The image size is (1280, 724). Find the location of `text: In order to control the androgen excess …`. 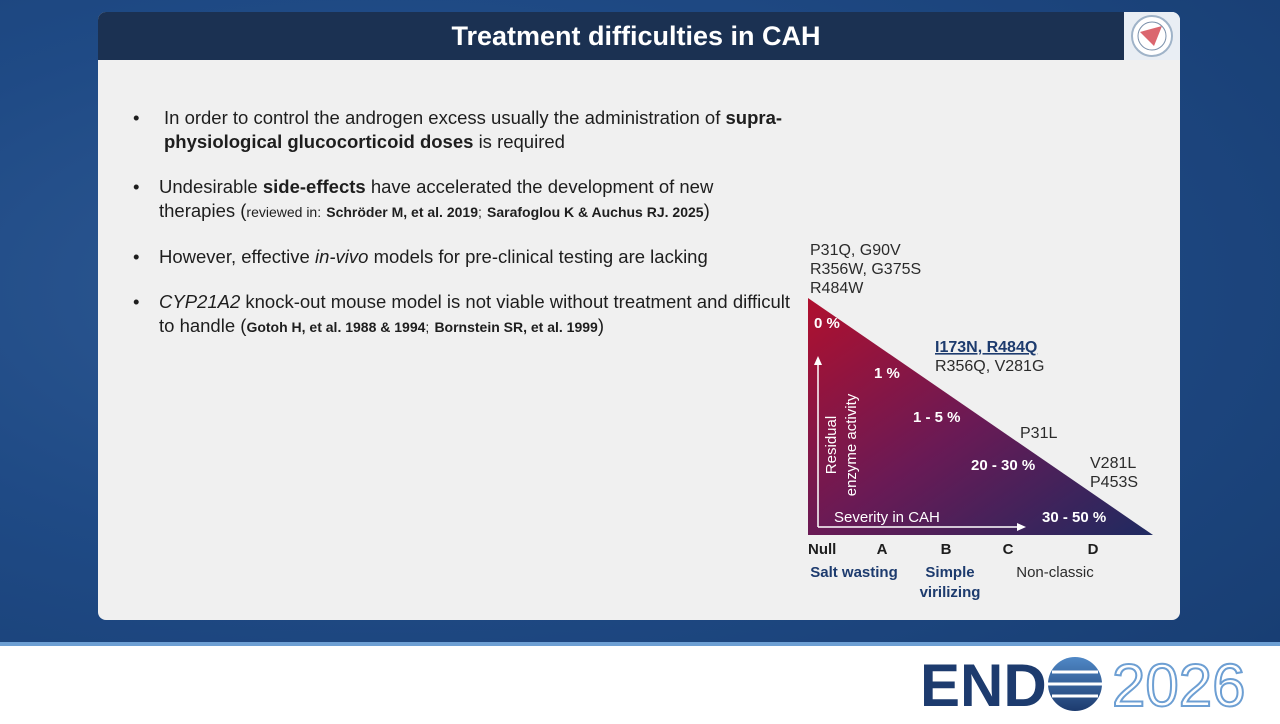

text: In order to control the androgen excess … is located at coordinates (442, 117).